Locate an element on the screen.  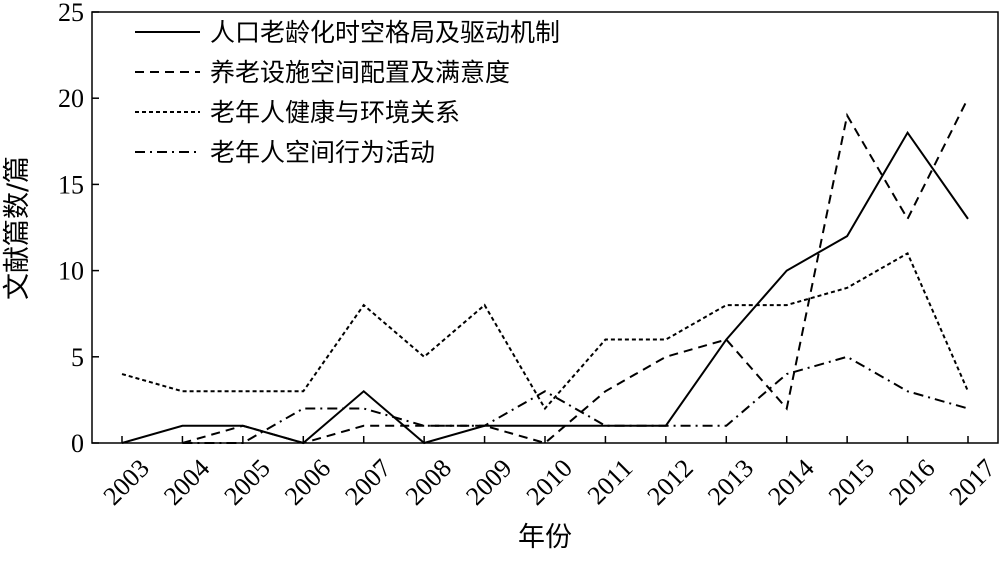
y-tick-label: 25 is located at coordinates (71, 13).